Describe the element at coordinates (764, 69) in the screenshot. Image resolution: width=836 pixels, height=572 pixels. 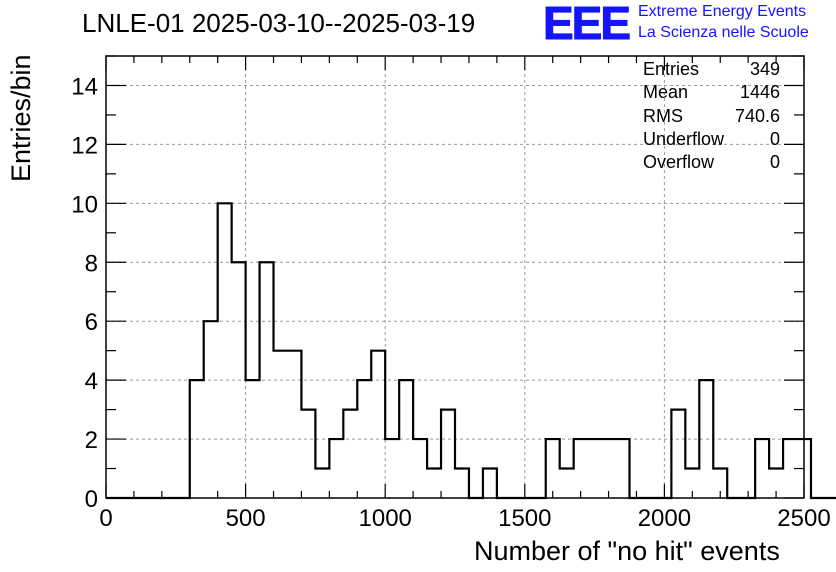
I see `stat-value: 349` at that location.